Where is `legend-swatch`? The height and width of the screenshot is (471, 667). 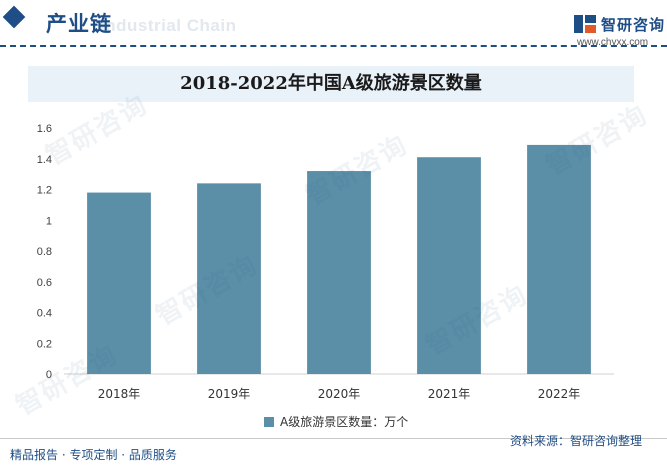
legend-swatch is located at coordinates (269, 422).